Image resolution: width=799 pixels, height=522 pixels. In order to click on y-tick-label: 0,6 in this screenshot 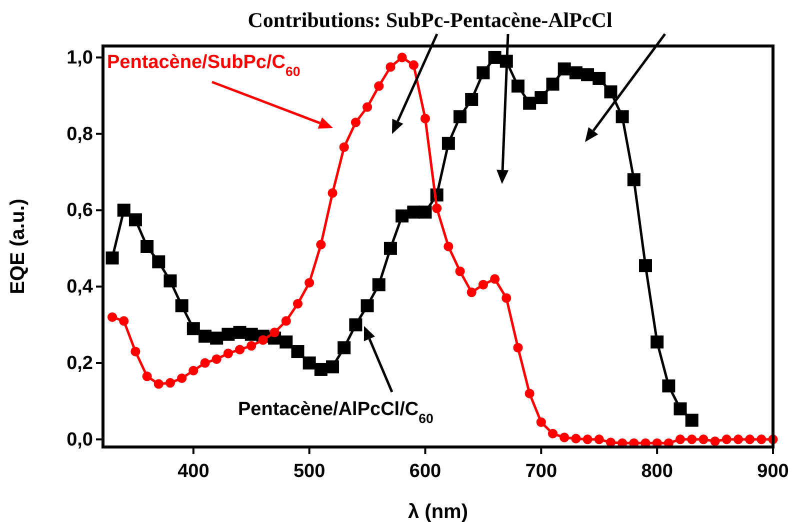, I will do `click(79, 211)`.